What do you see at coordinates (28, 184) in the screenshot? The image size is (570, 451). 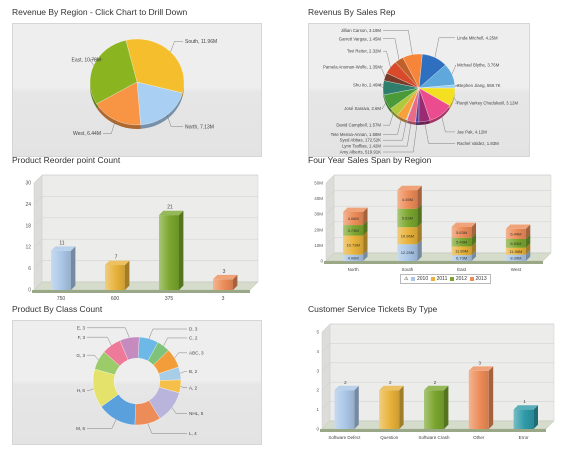 I see `y-tick-label: 30` at bounding box center [28, 184].